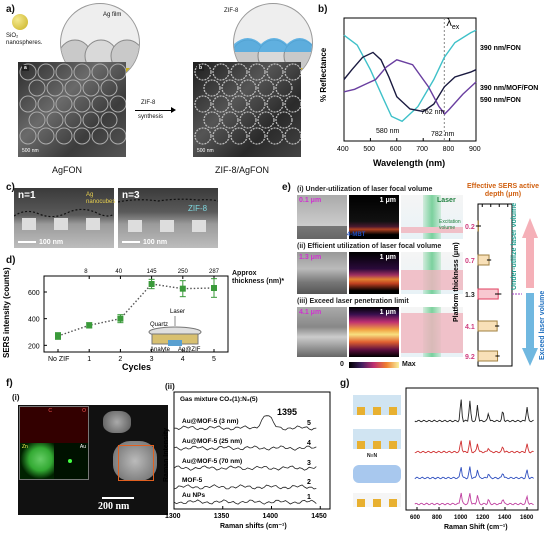 The image size is (546, 533). What do you see at coordinates (342, 364) in the screenshot?
I see `colorbar-min: 0` at bounding box center [342, 364].